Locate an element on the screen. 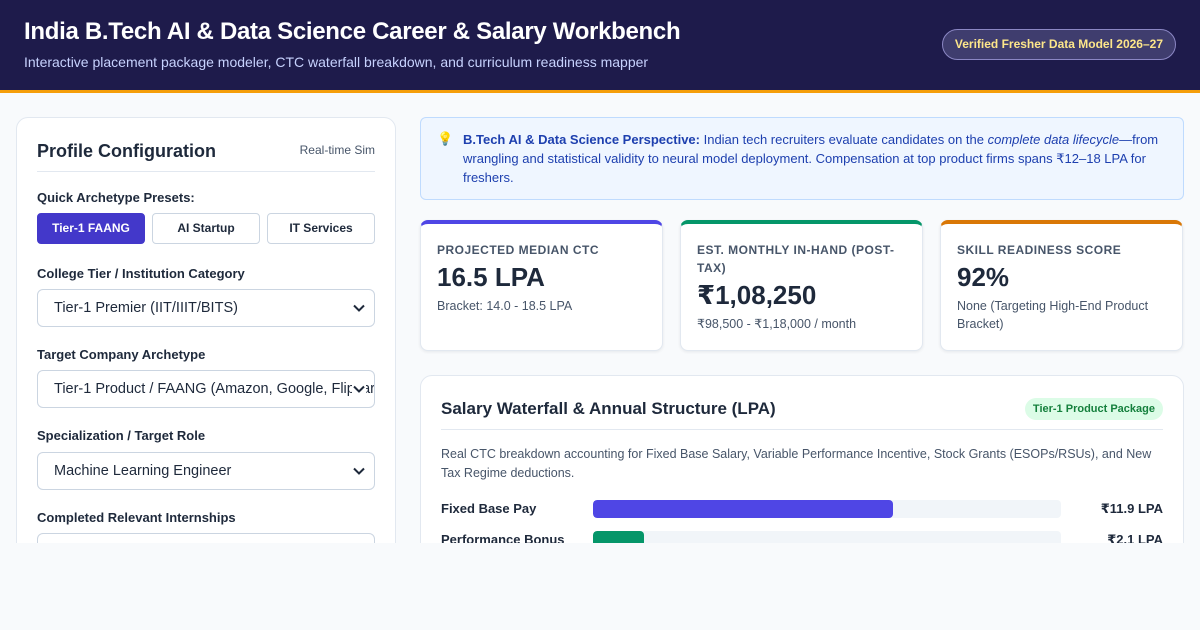 Image resolution: width=1200 pixels, height=630 pixels. kpi-value: ₹1,08,250 is located at coordinates (757, 295).